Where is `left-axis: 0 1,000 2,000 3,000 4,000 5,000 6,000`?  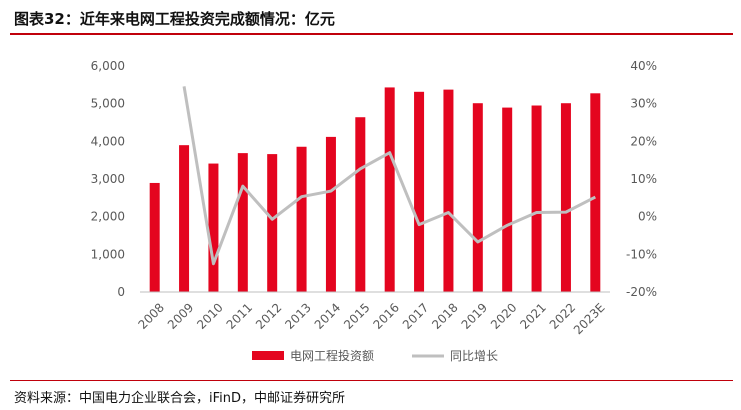 left-axis: 0 1,000 2,000 3,000 4,000 5,000 6,000 is located at coordinates (108, 179).